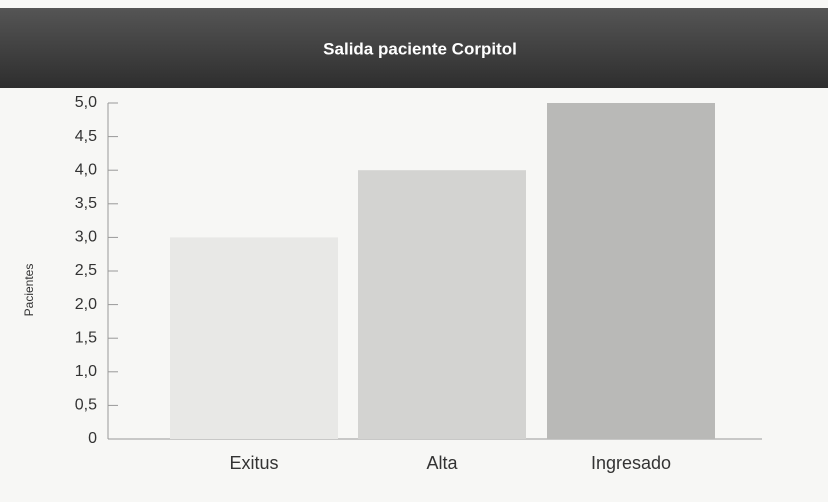  I want to click on y-tick-label: 3,5, so click(86, 203).